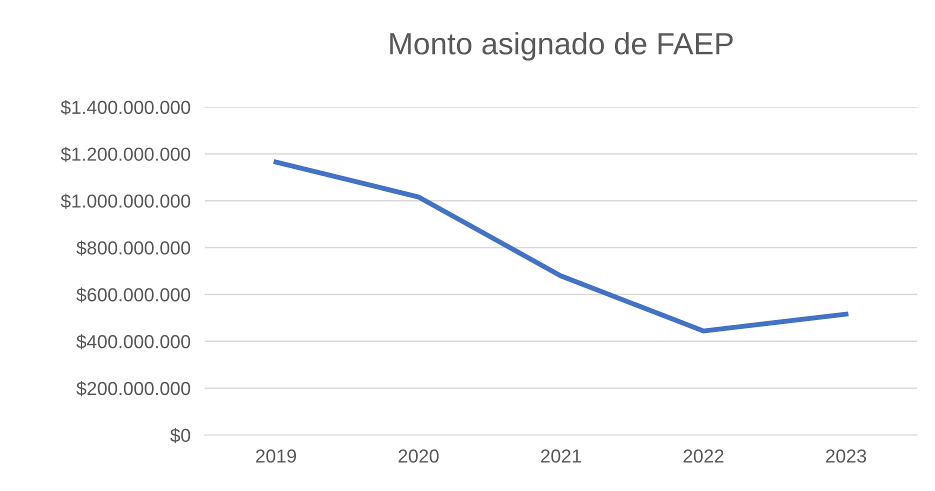 The height and width of the screenshot is (491, 935). What do you see at coordinates (180, 436) in the screenshot?
I see `y-tick-label: $0` at bounding box center [180, 436].